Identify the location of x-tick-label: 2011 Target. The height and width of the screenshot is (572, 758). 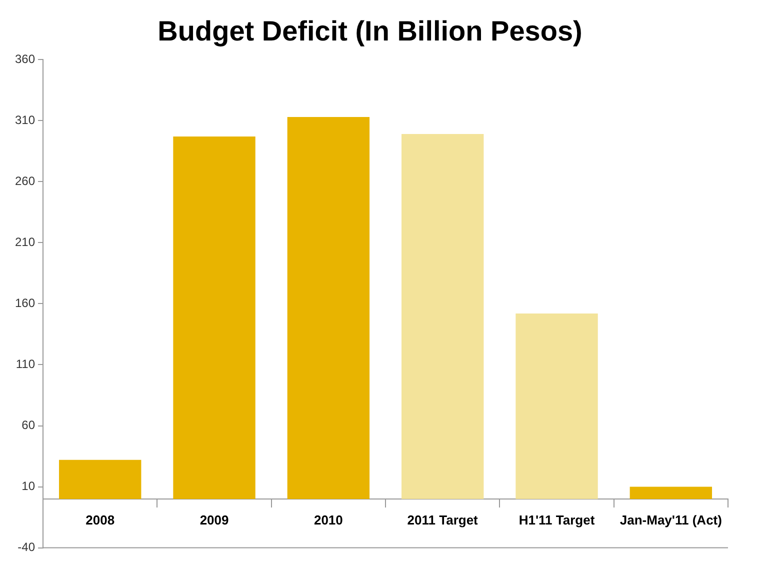
(443, 520).